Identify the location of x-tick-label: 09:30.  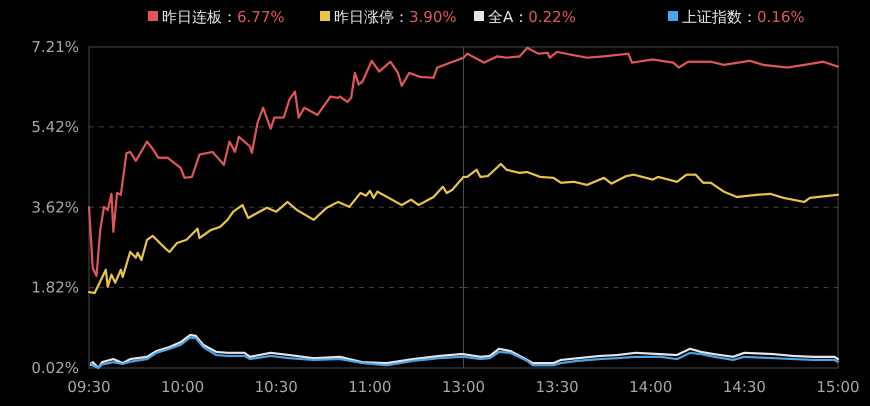
(89, 387).